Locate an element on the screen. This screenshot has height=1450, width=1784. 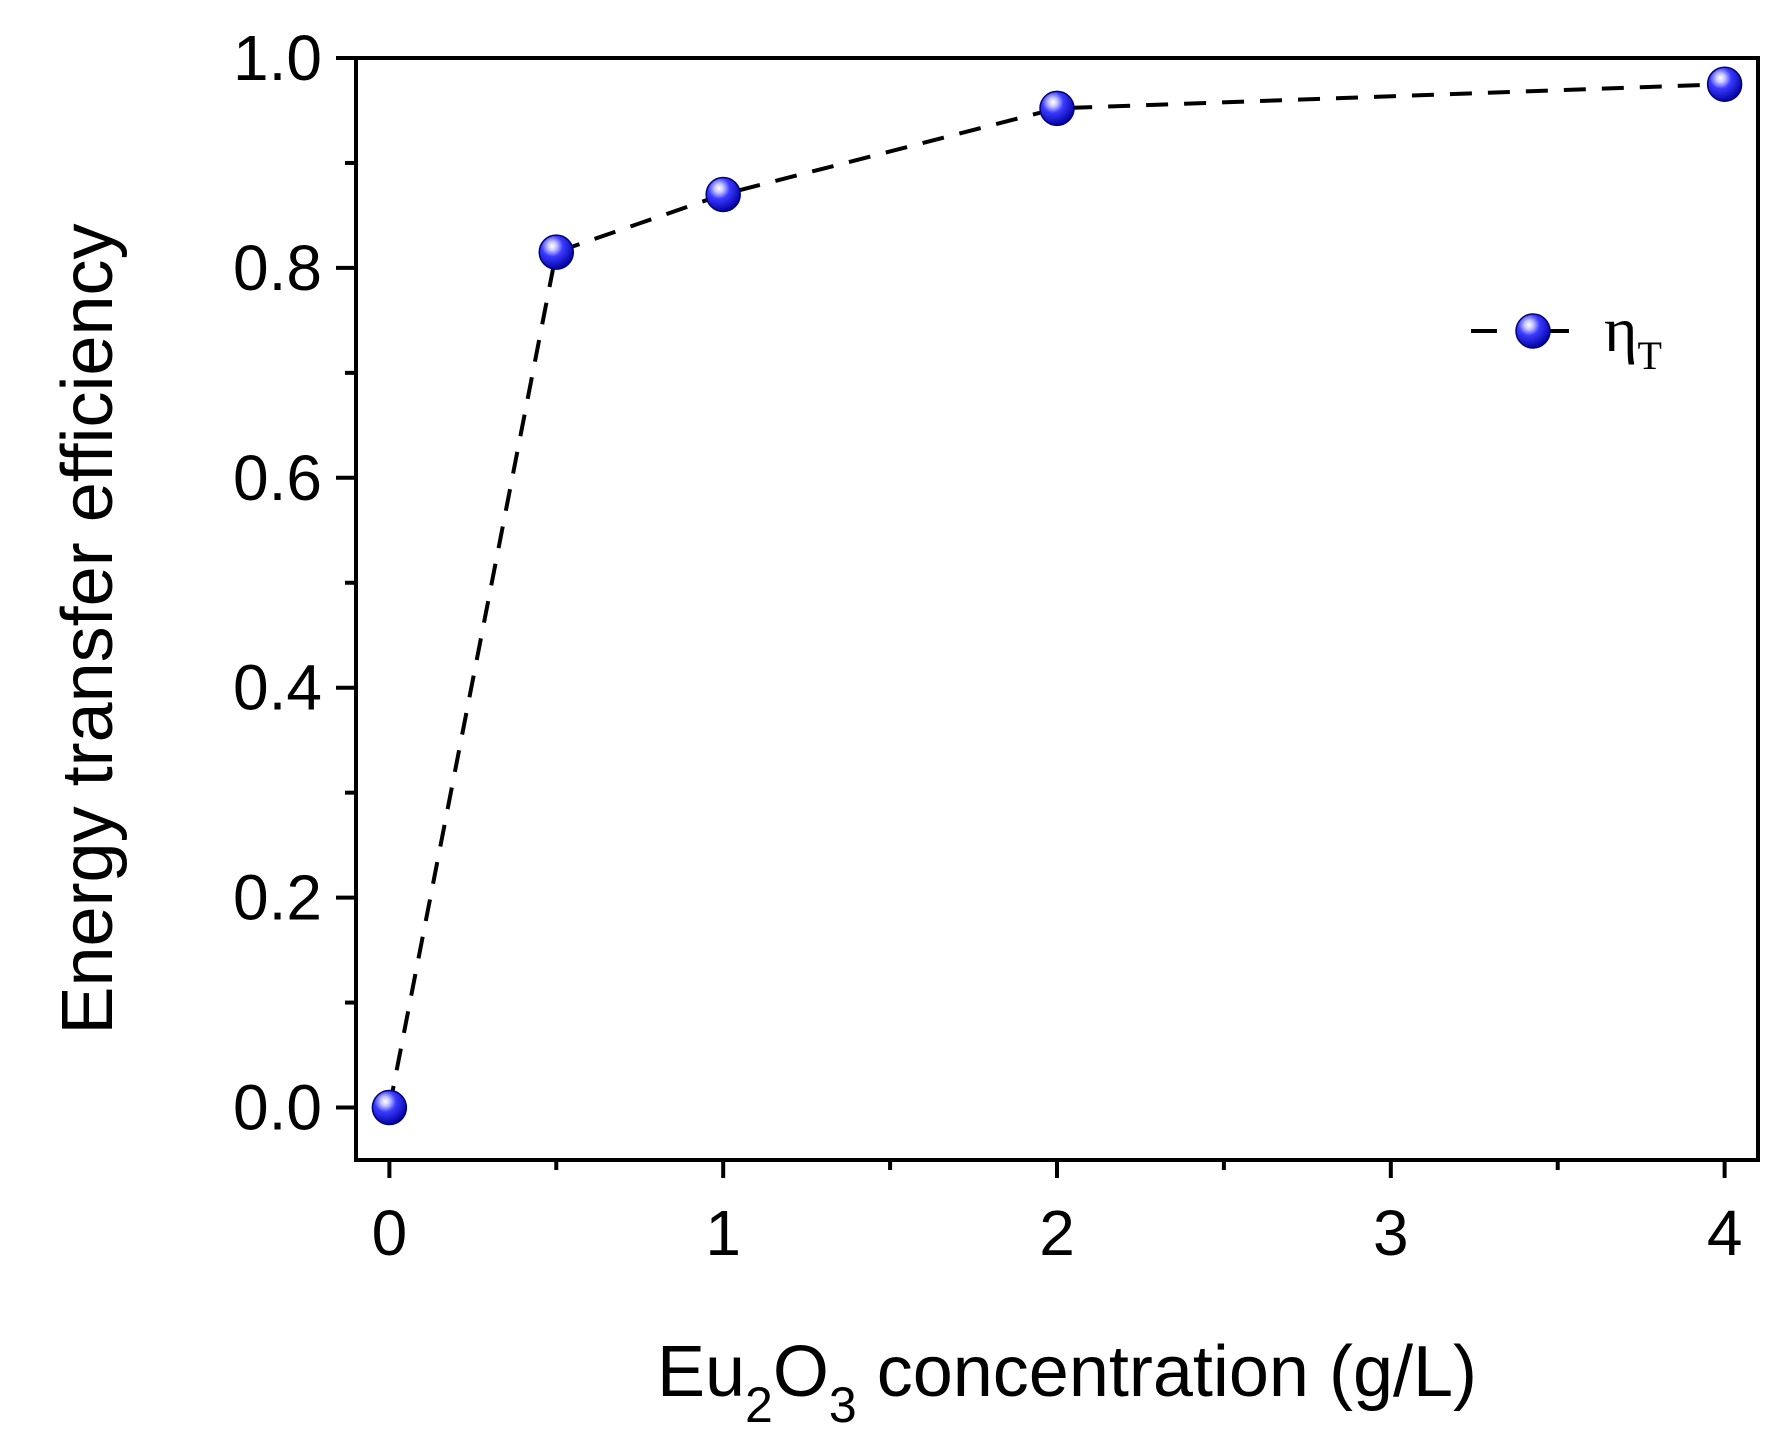
y-tick-label: 0.4 is located at coordinates (277, 688).